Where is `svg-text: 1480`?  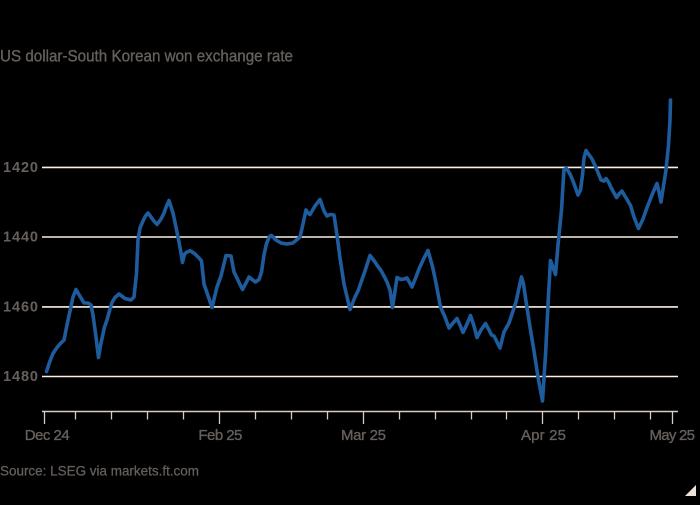 svg-text: 1480 is located at coordinates (20, 377).